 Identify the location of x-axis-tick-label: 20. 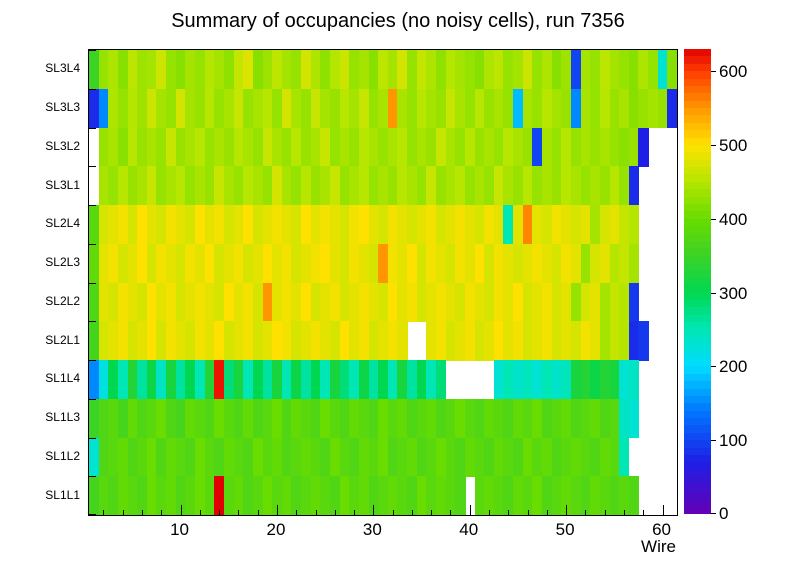
(276, 529).